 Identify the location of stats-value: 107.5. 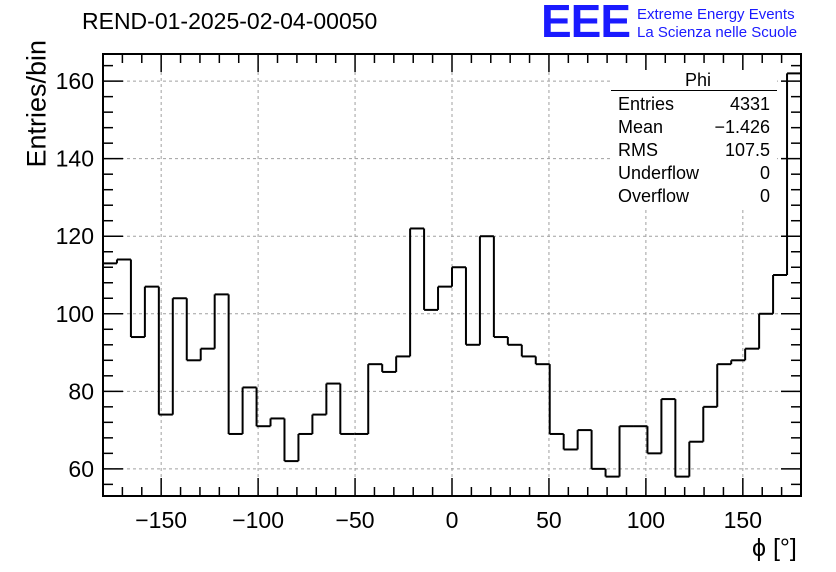
(747, 150).